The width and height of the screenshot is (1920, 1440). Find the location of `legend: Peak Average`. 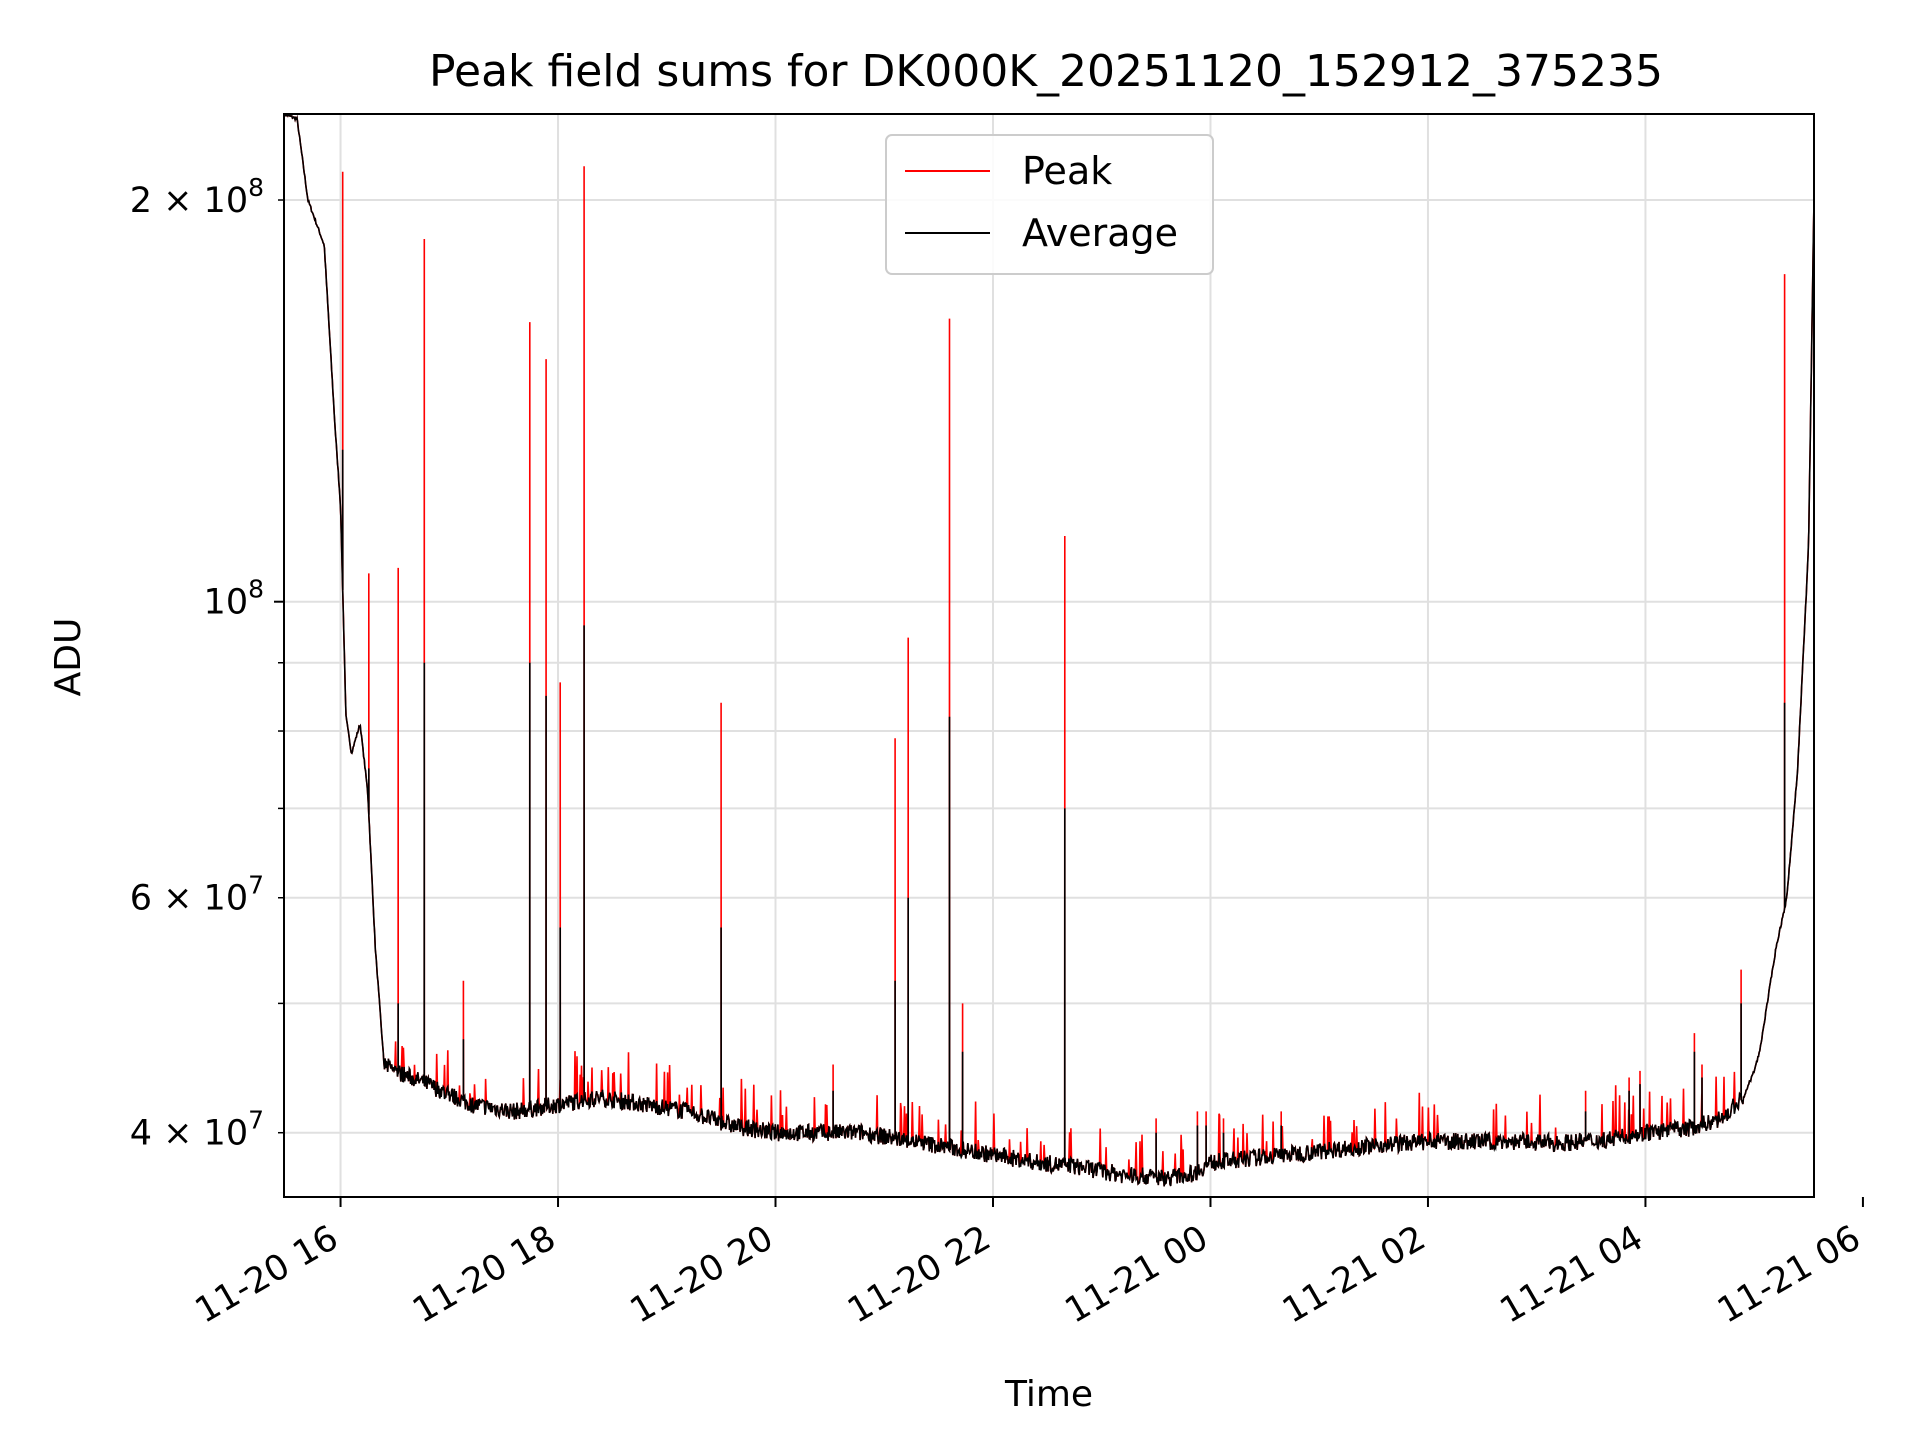

legend: Peak Average is located at coordinates (1049, 204).